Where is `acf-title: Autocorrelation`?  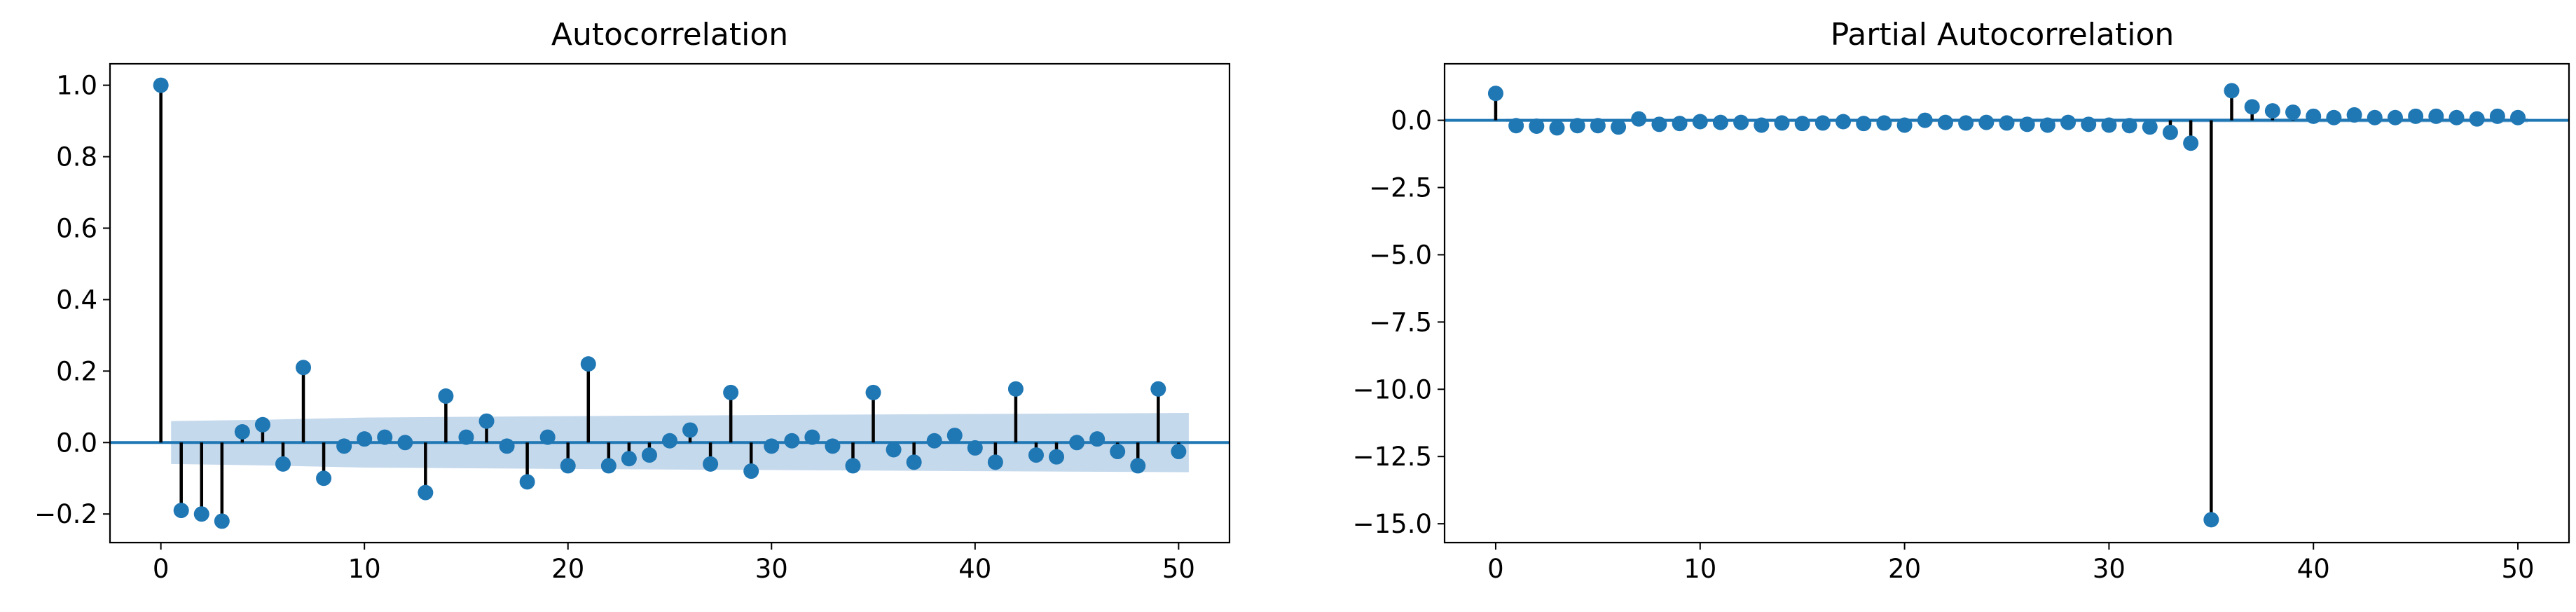
acf-title: Autocorrelation is located at coordinates (669, 35).